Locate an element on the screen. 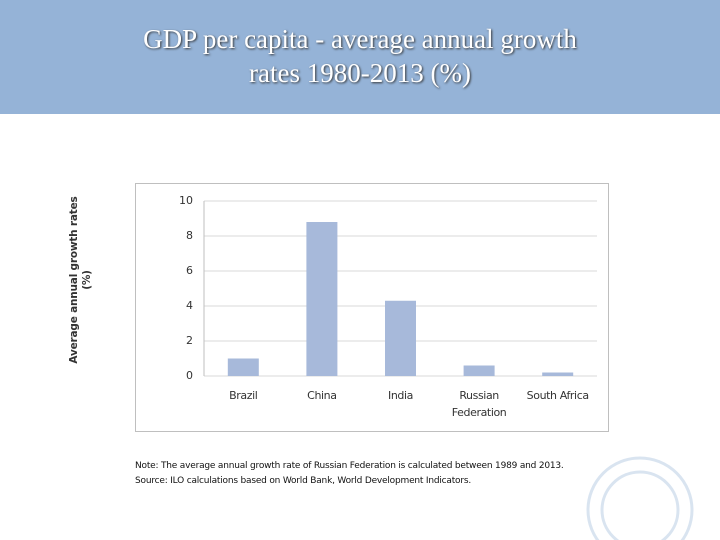 The image size is (720, 540). y-tick-label: 0 is located at coordinates (189, 375).